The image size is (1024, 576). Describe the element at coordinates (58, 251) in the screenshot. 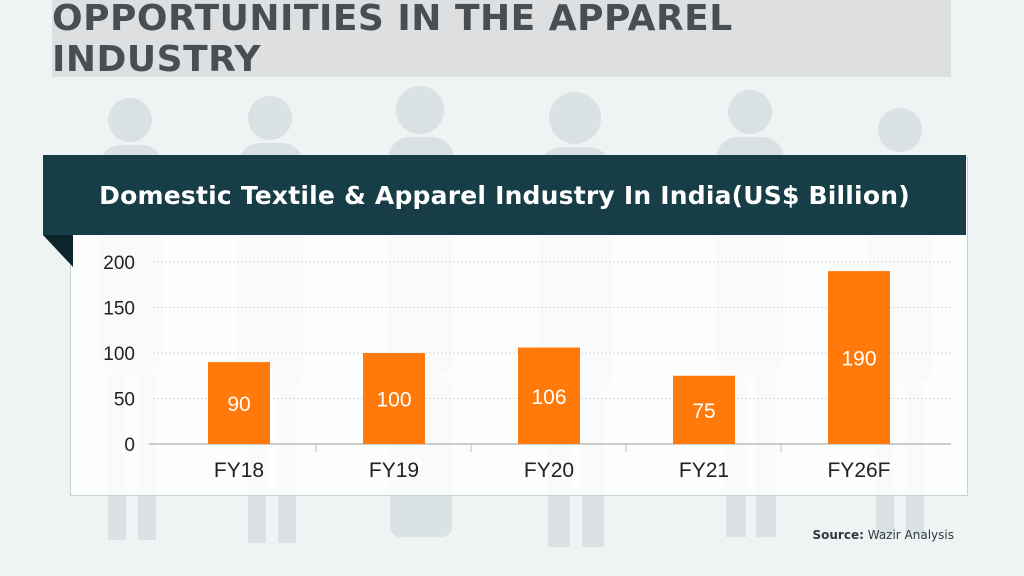

I see `banner-fold` at that location.